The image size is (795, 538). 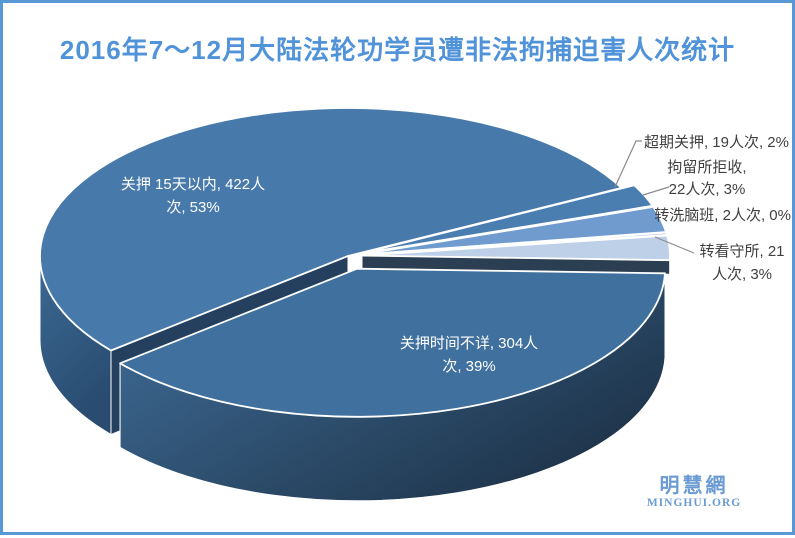 I want to click on label-transferred-to-custody: 转看守所, 21 人次, 3%, so click(x=723, y=263).